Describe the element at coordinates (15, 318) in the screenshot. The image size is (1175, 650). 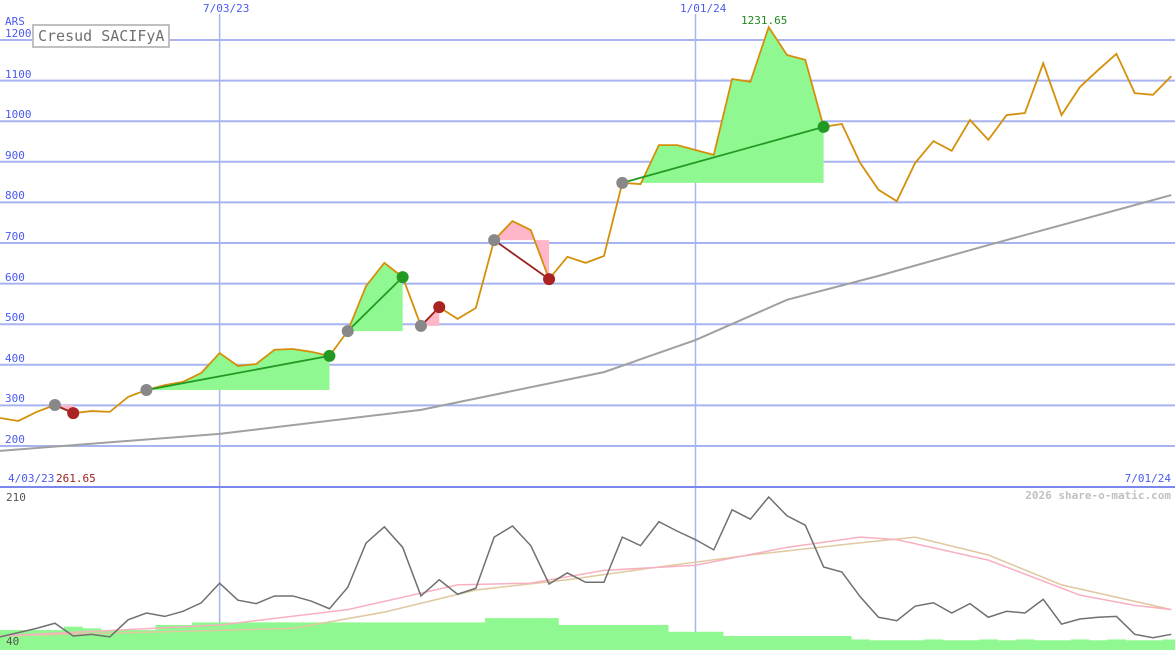
I see `y-tick-label: 500` at that location.